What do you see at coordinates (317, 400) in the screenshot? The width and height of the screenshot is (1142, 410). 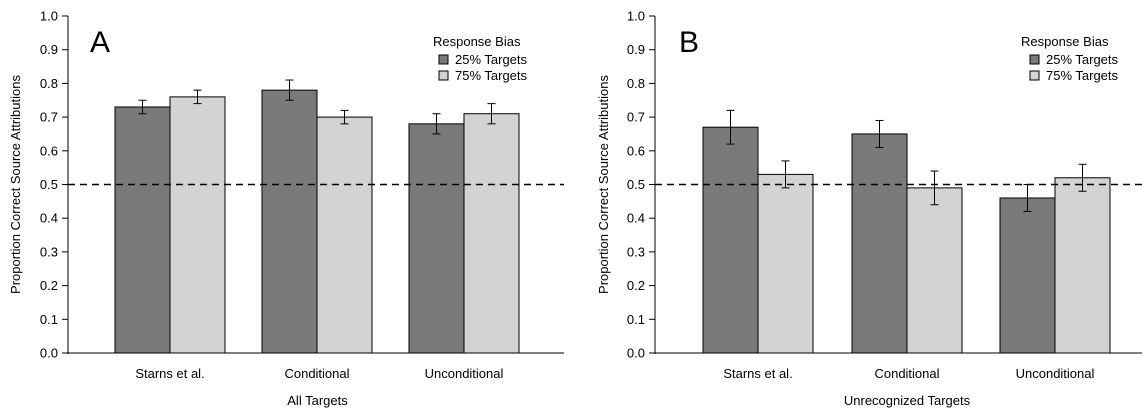 I see `x-axis-title: All Targets` at bounding box center [317, 400].